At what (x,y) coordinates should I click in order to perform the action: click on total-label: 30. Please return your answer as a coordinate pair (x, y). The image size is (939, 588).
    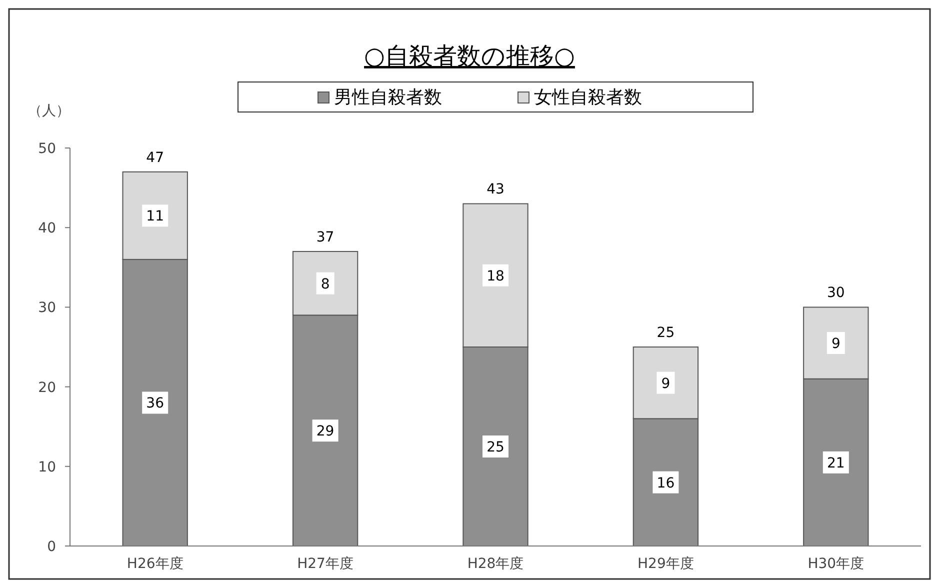
    Looking at the image, I should click on (835, 293).